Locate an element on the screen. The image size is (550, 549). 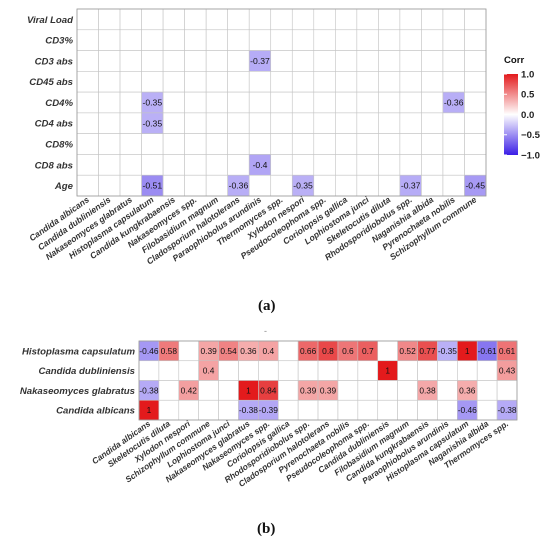
cell-value-label: 0.42 is located at coordinates (189, 390).